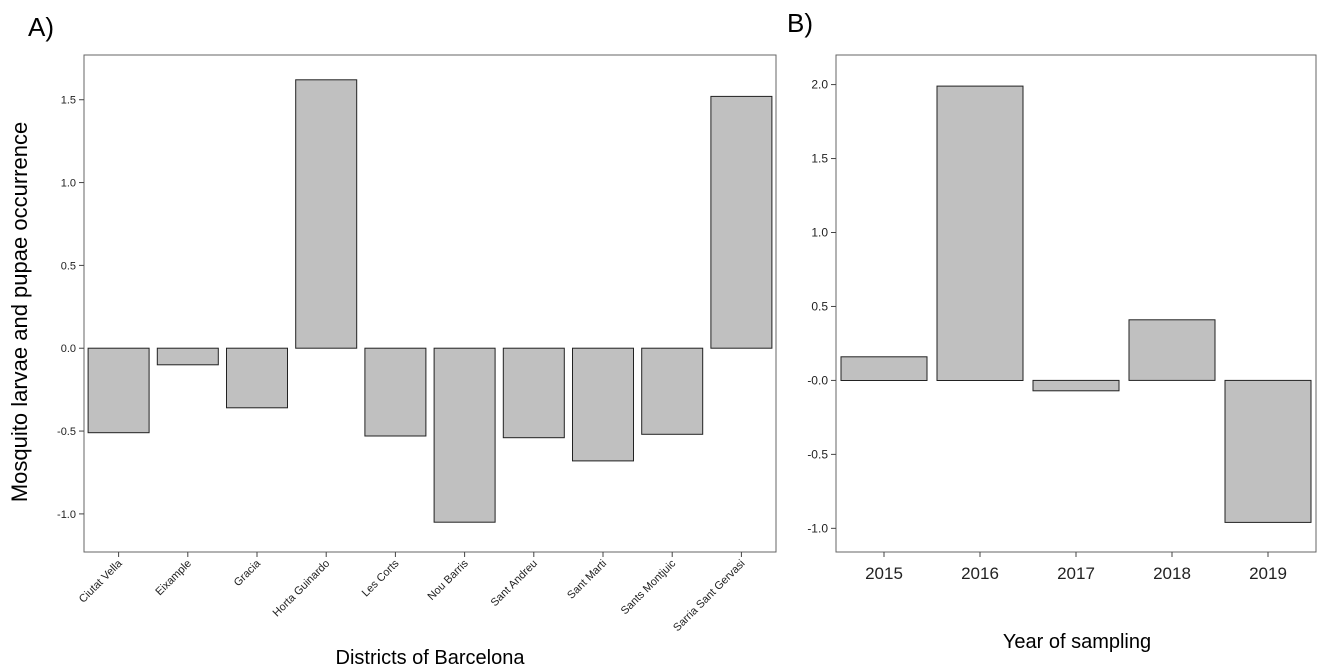 The width and height of the screenshot is (1322, 670). What do you see at coordinates (800, 23) in the screenshot?
I see `panel-b-label: B)` at bounding box center [800, 23].